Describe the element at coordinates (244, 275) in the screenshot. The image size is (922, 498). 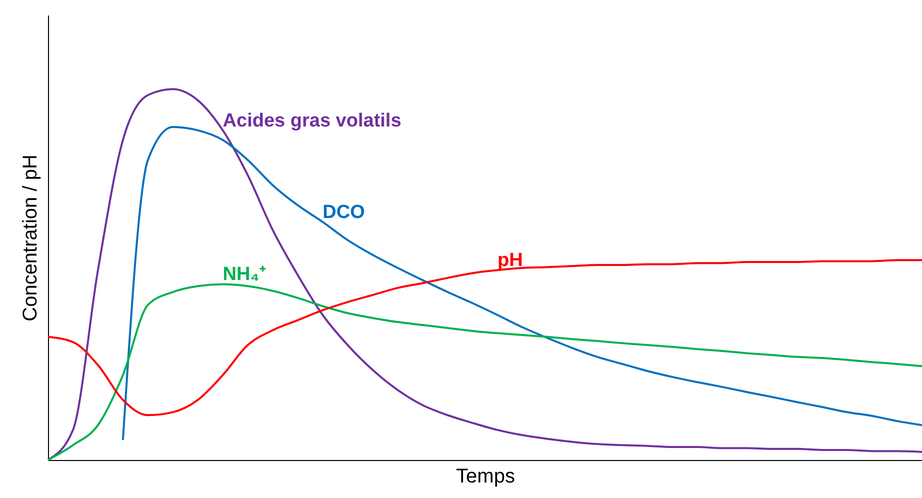
I see `series-label: NH₄⁺` at that location.